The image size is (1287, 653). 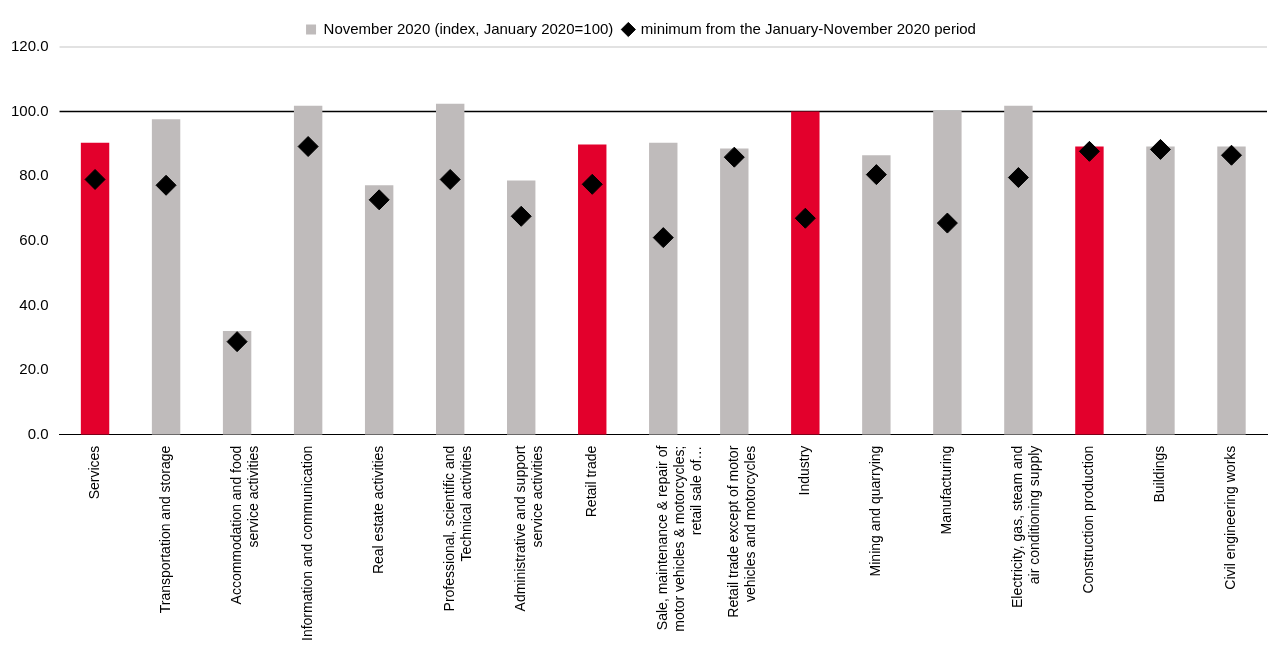 I want to click on y-tick-label: 100.0, so click(x=29, y=110).